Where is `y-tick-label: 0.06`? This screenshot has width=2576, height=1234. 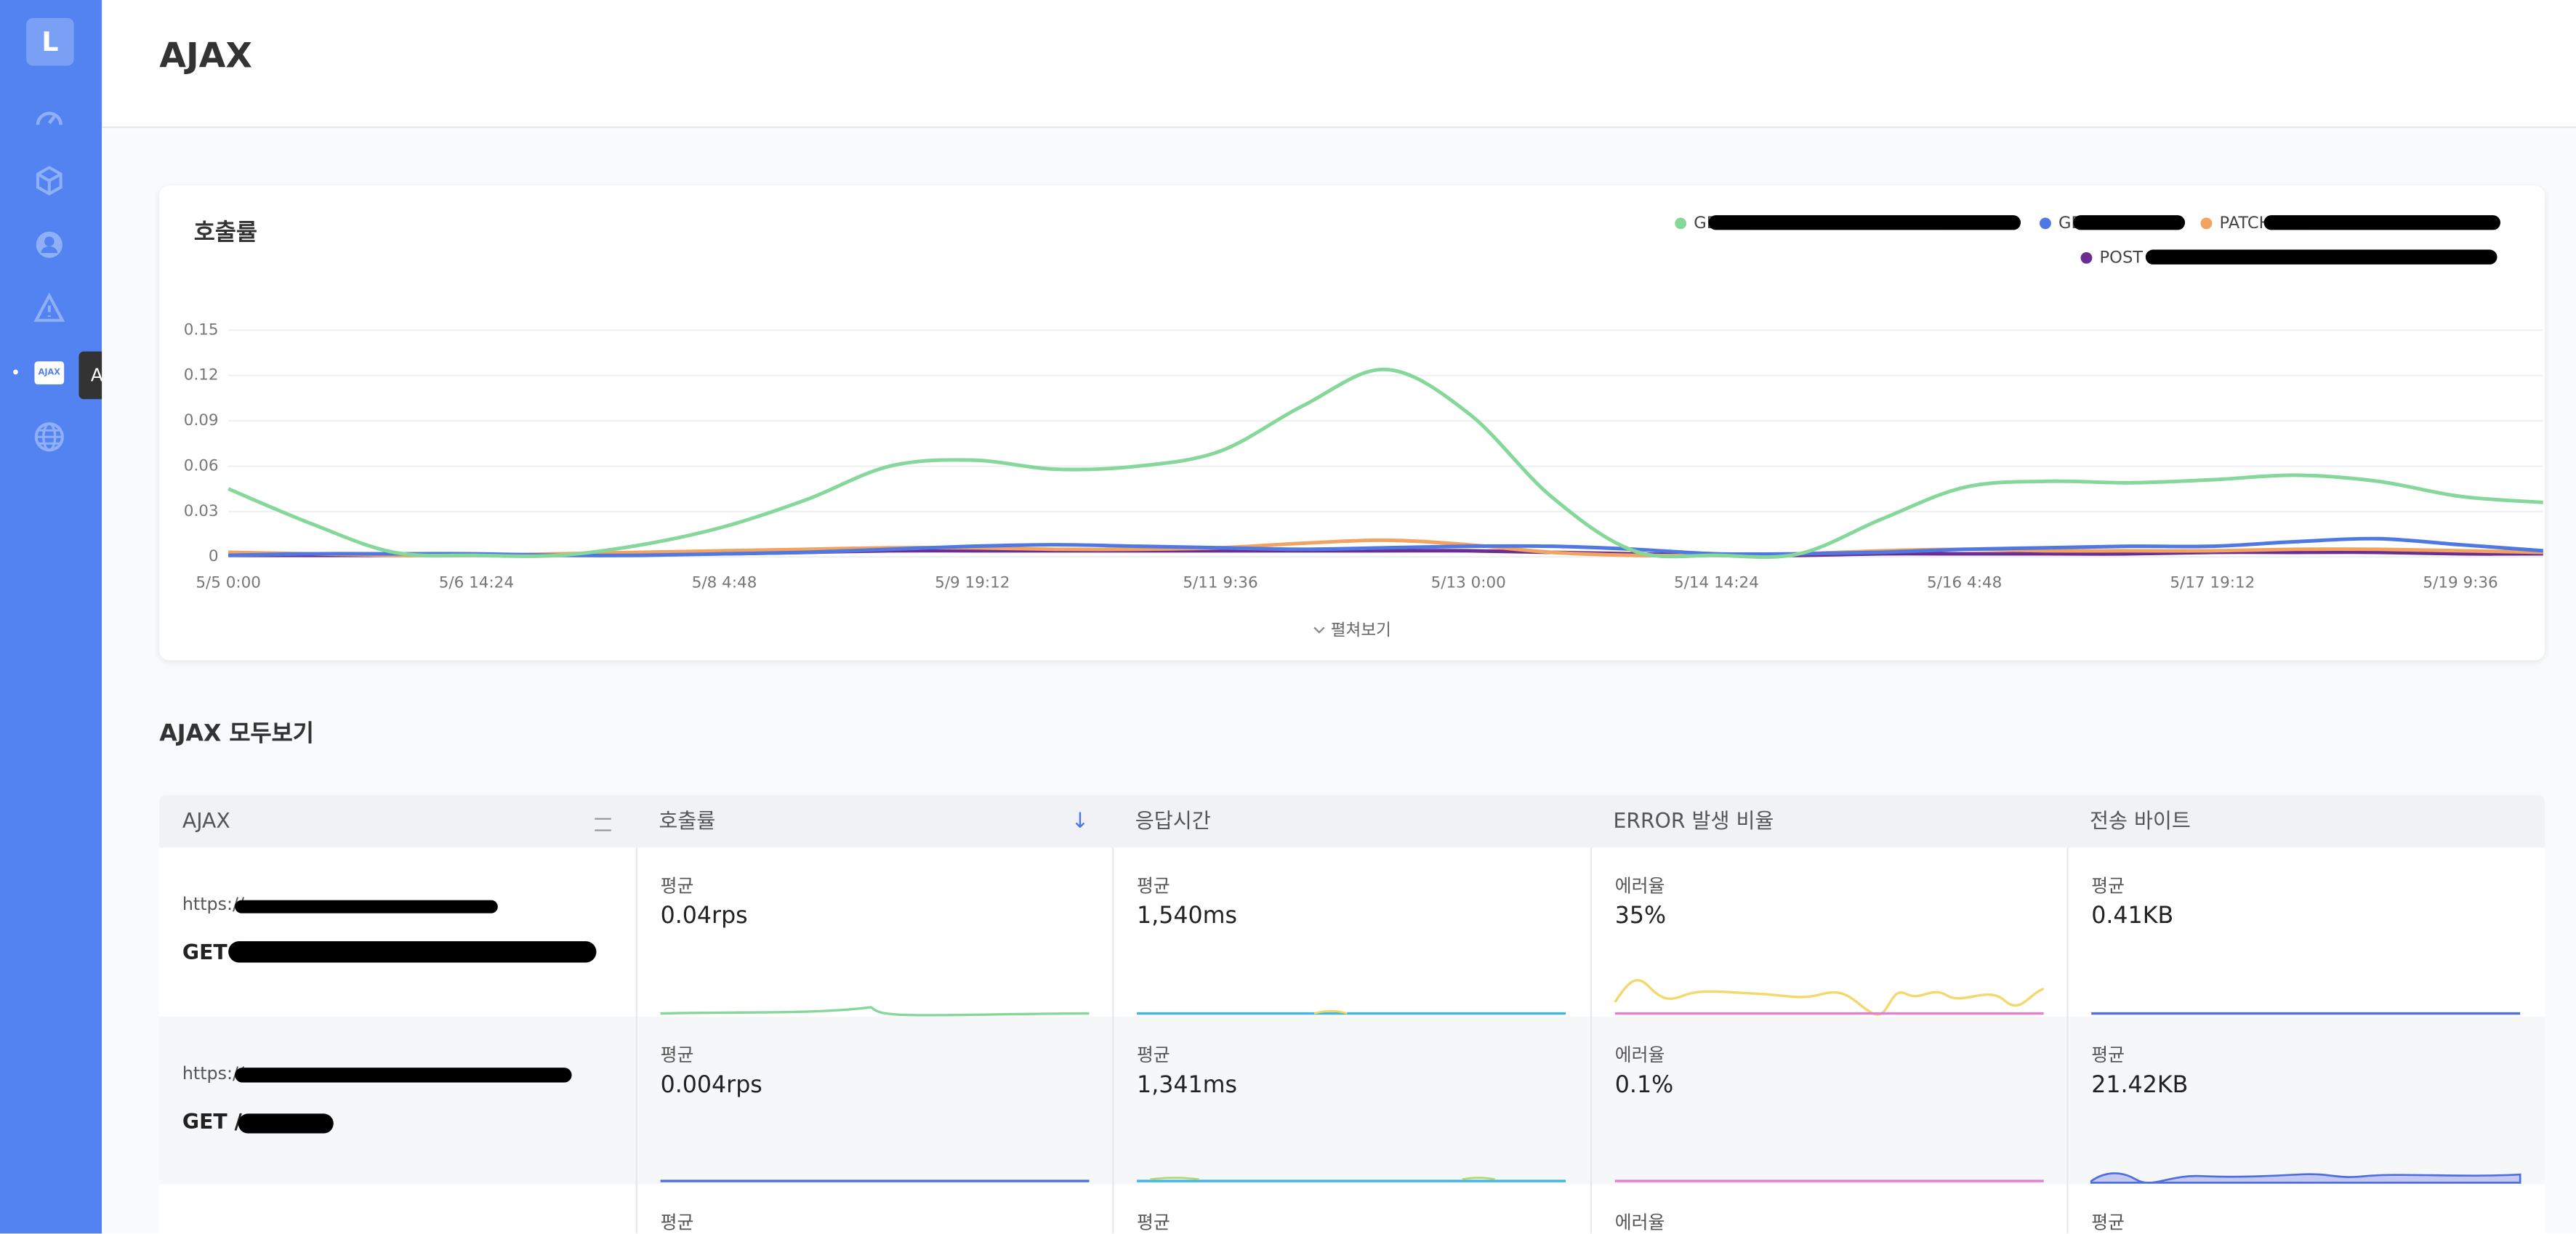
y-tick-label: 0.06 is located at coordinates (201, 465).